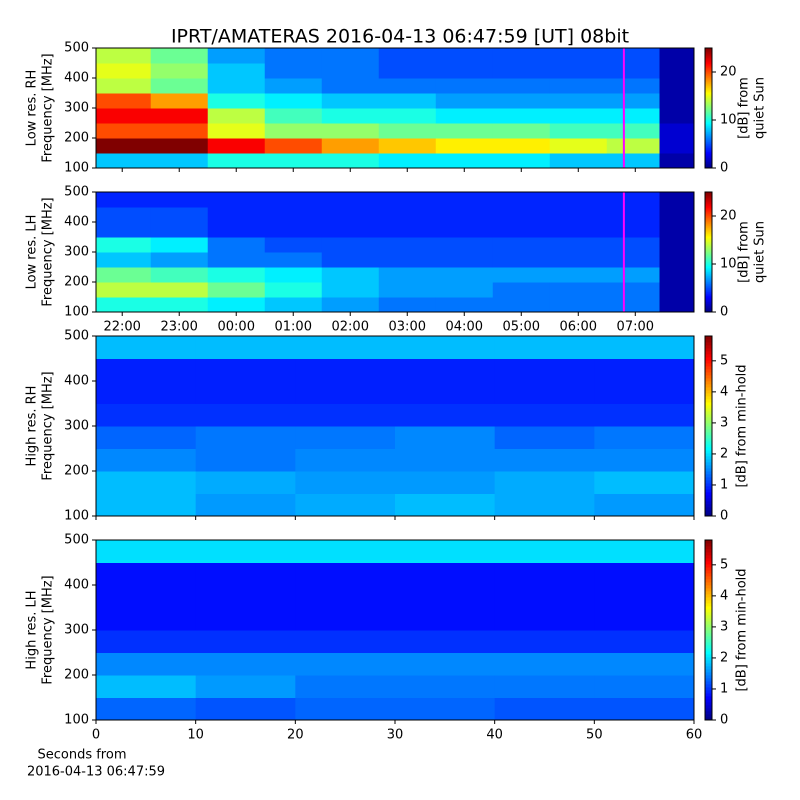 The width and height of the screenshot is (800, 800). What do you see at coordinates (76, 108) in the screenshot?
I see `y-tick-label: 300` at bounding box center [76, 108].